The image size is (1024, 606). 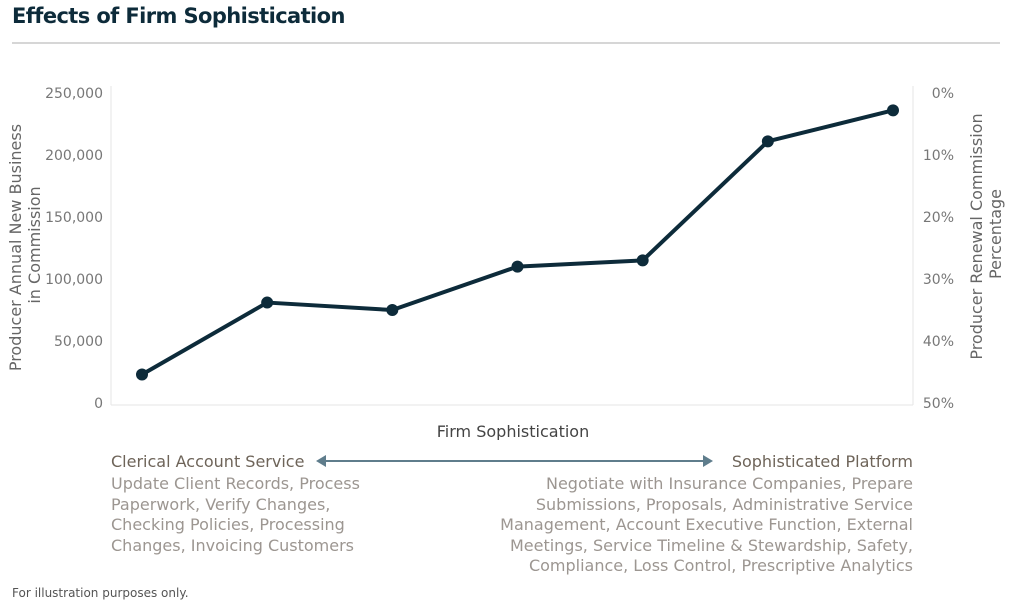 I want to click on left-y-tick-label: 250,000, so click(x=74, y=94).